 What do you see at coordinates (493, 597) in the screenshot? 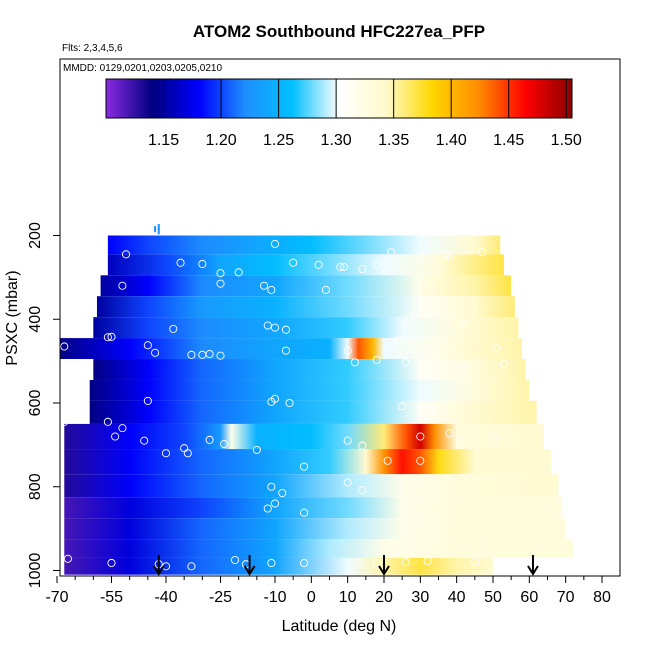
I see `x-tick-label: 50` at bounding box center [493, 597].